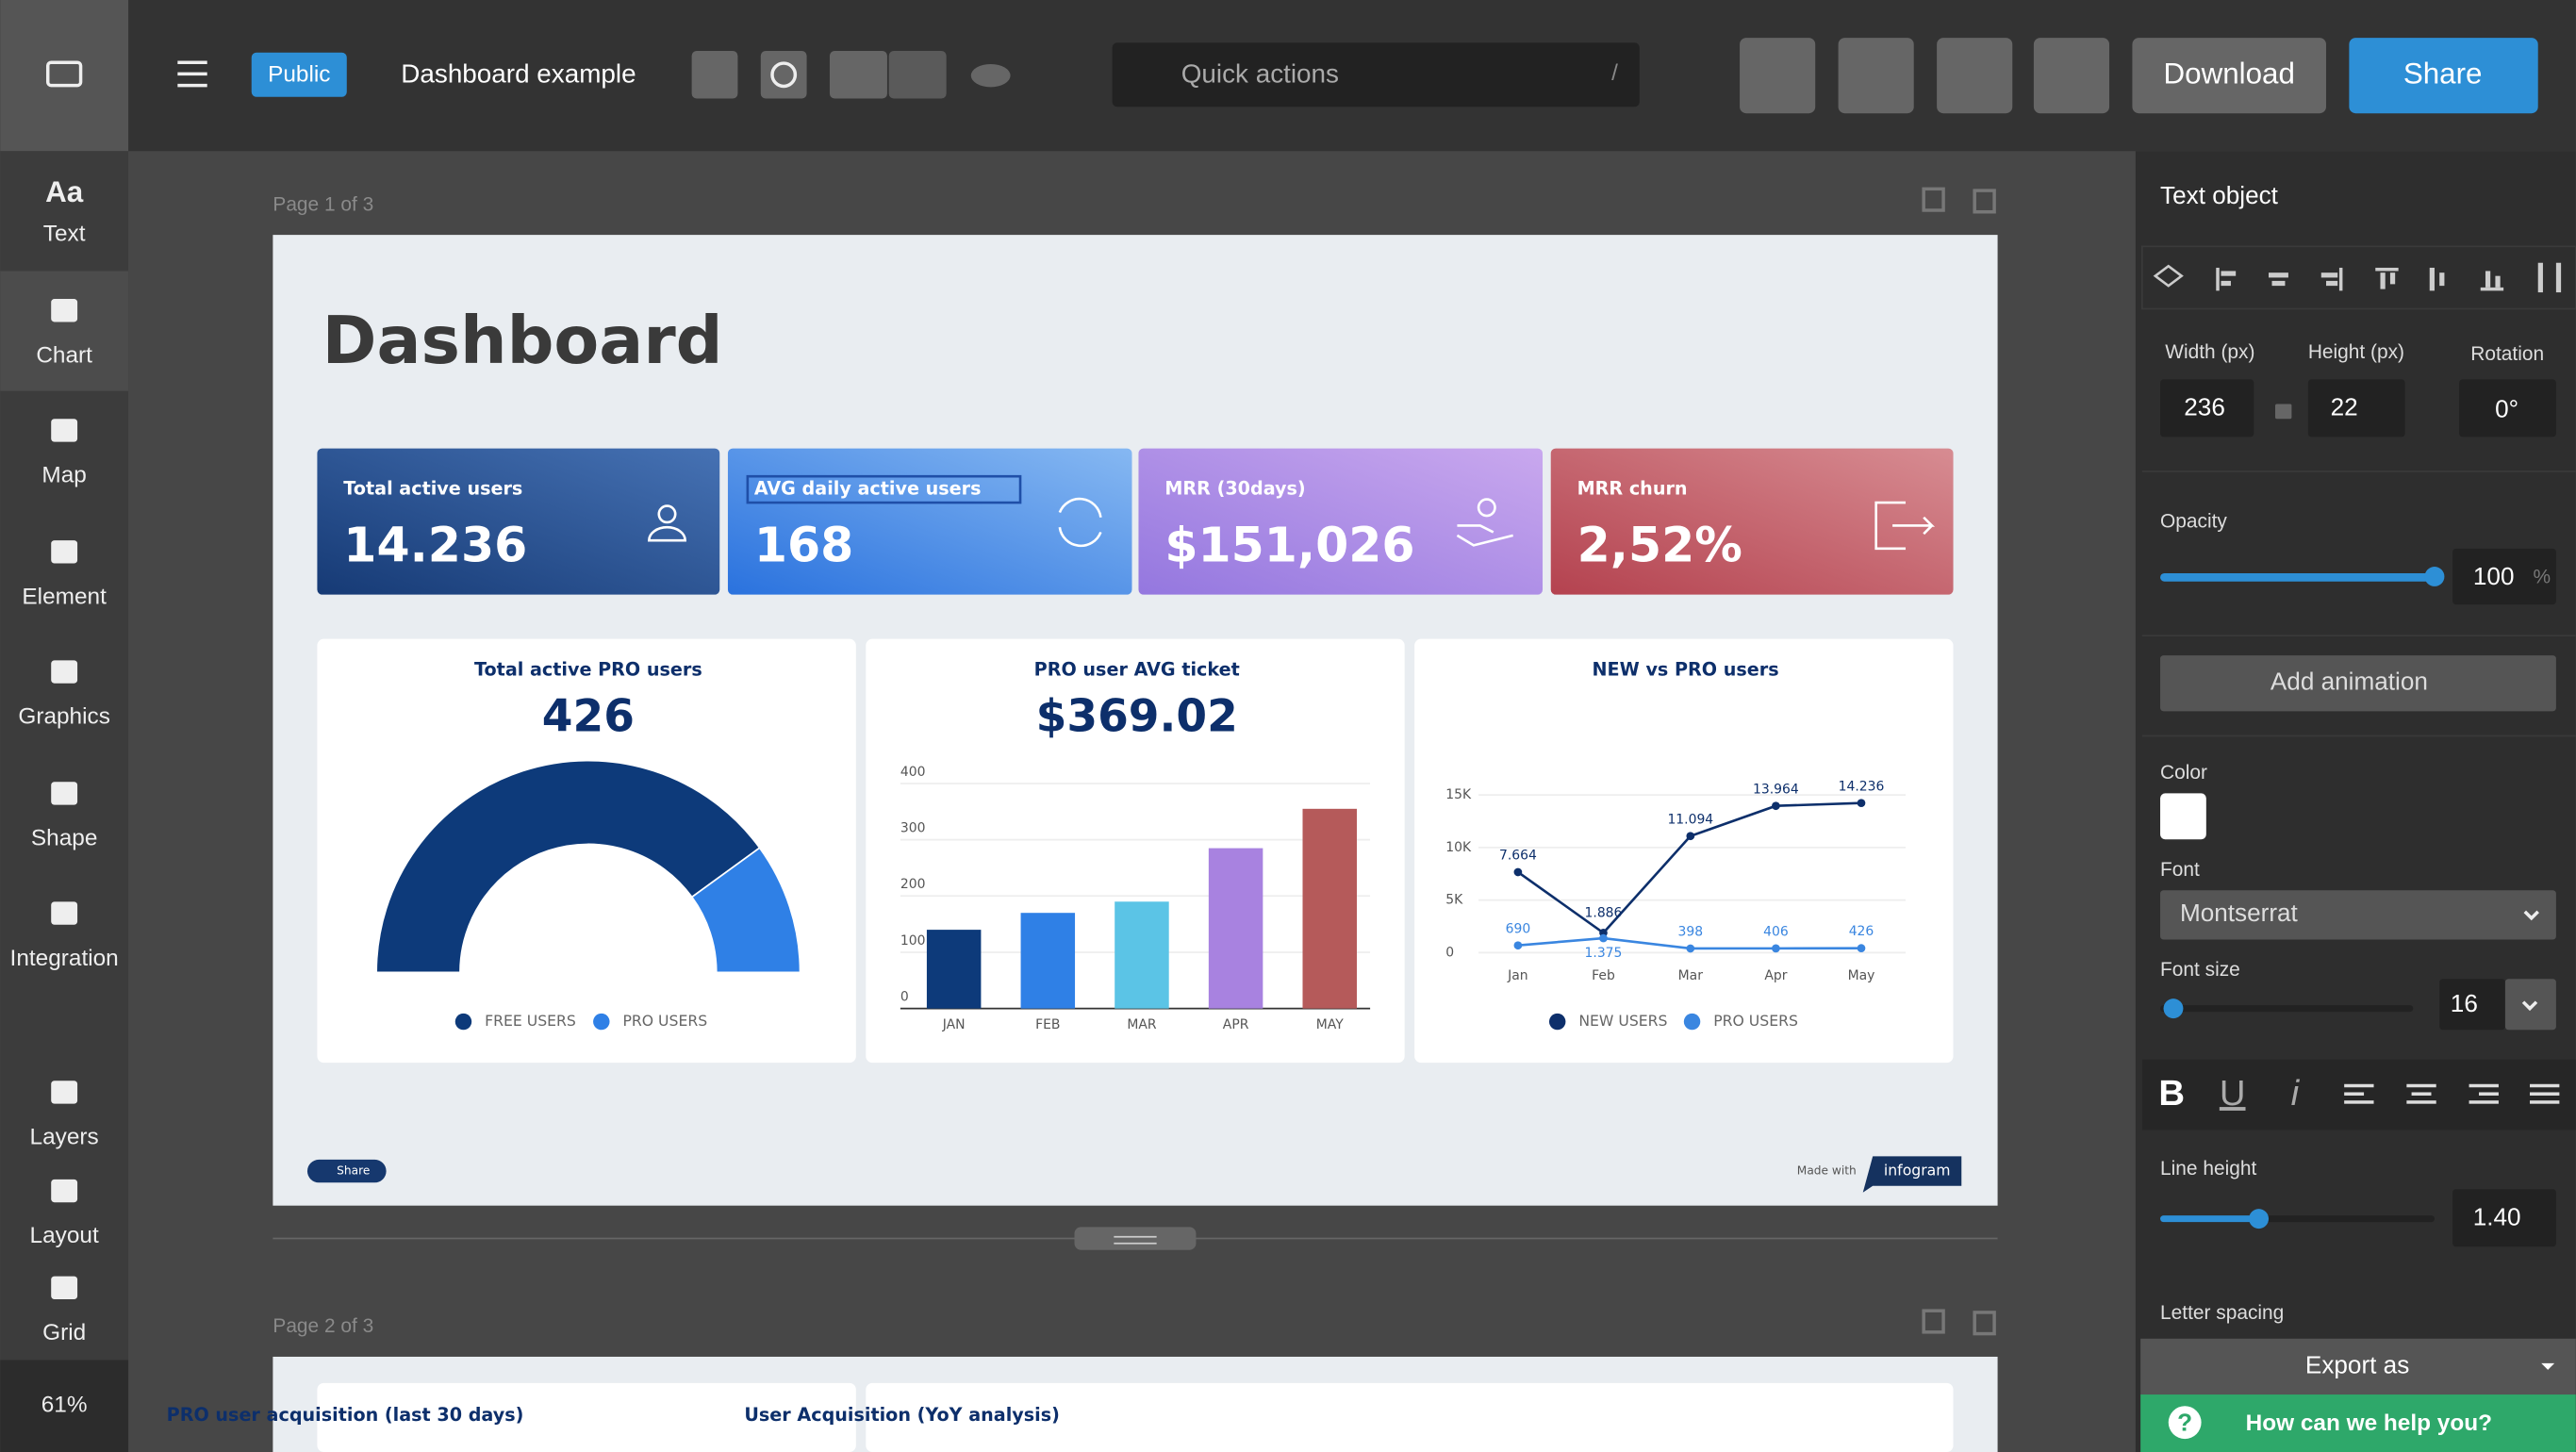  I want to click on sidebar-item: Map, so click(63, 475).